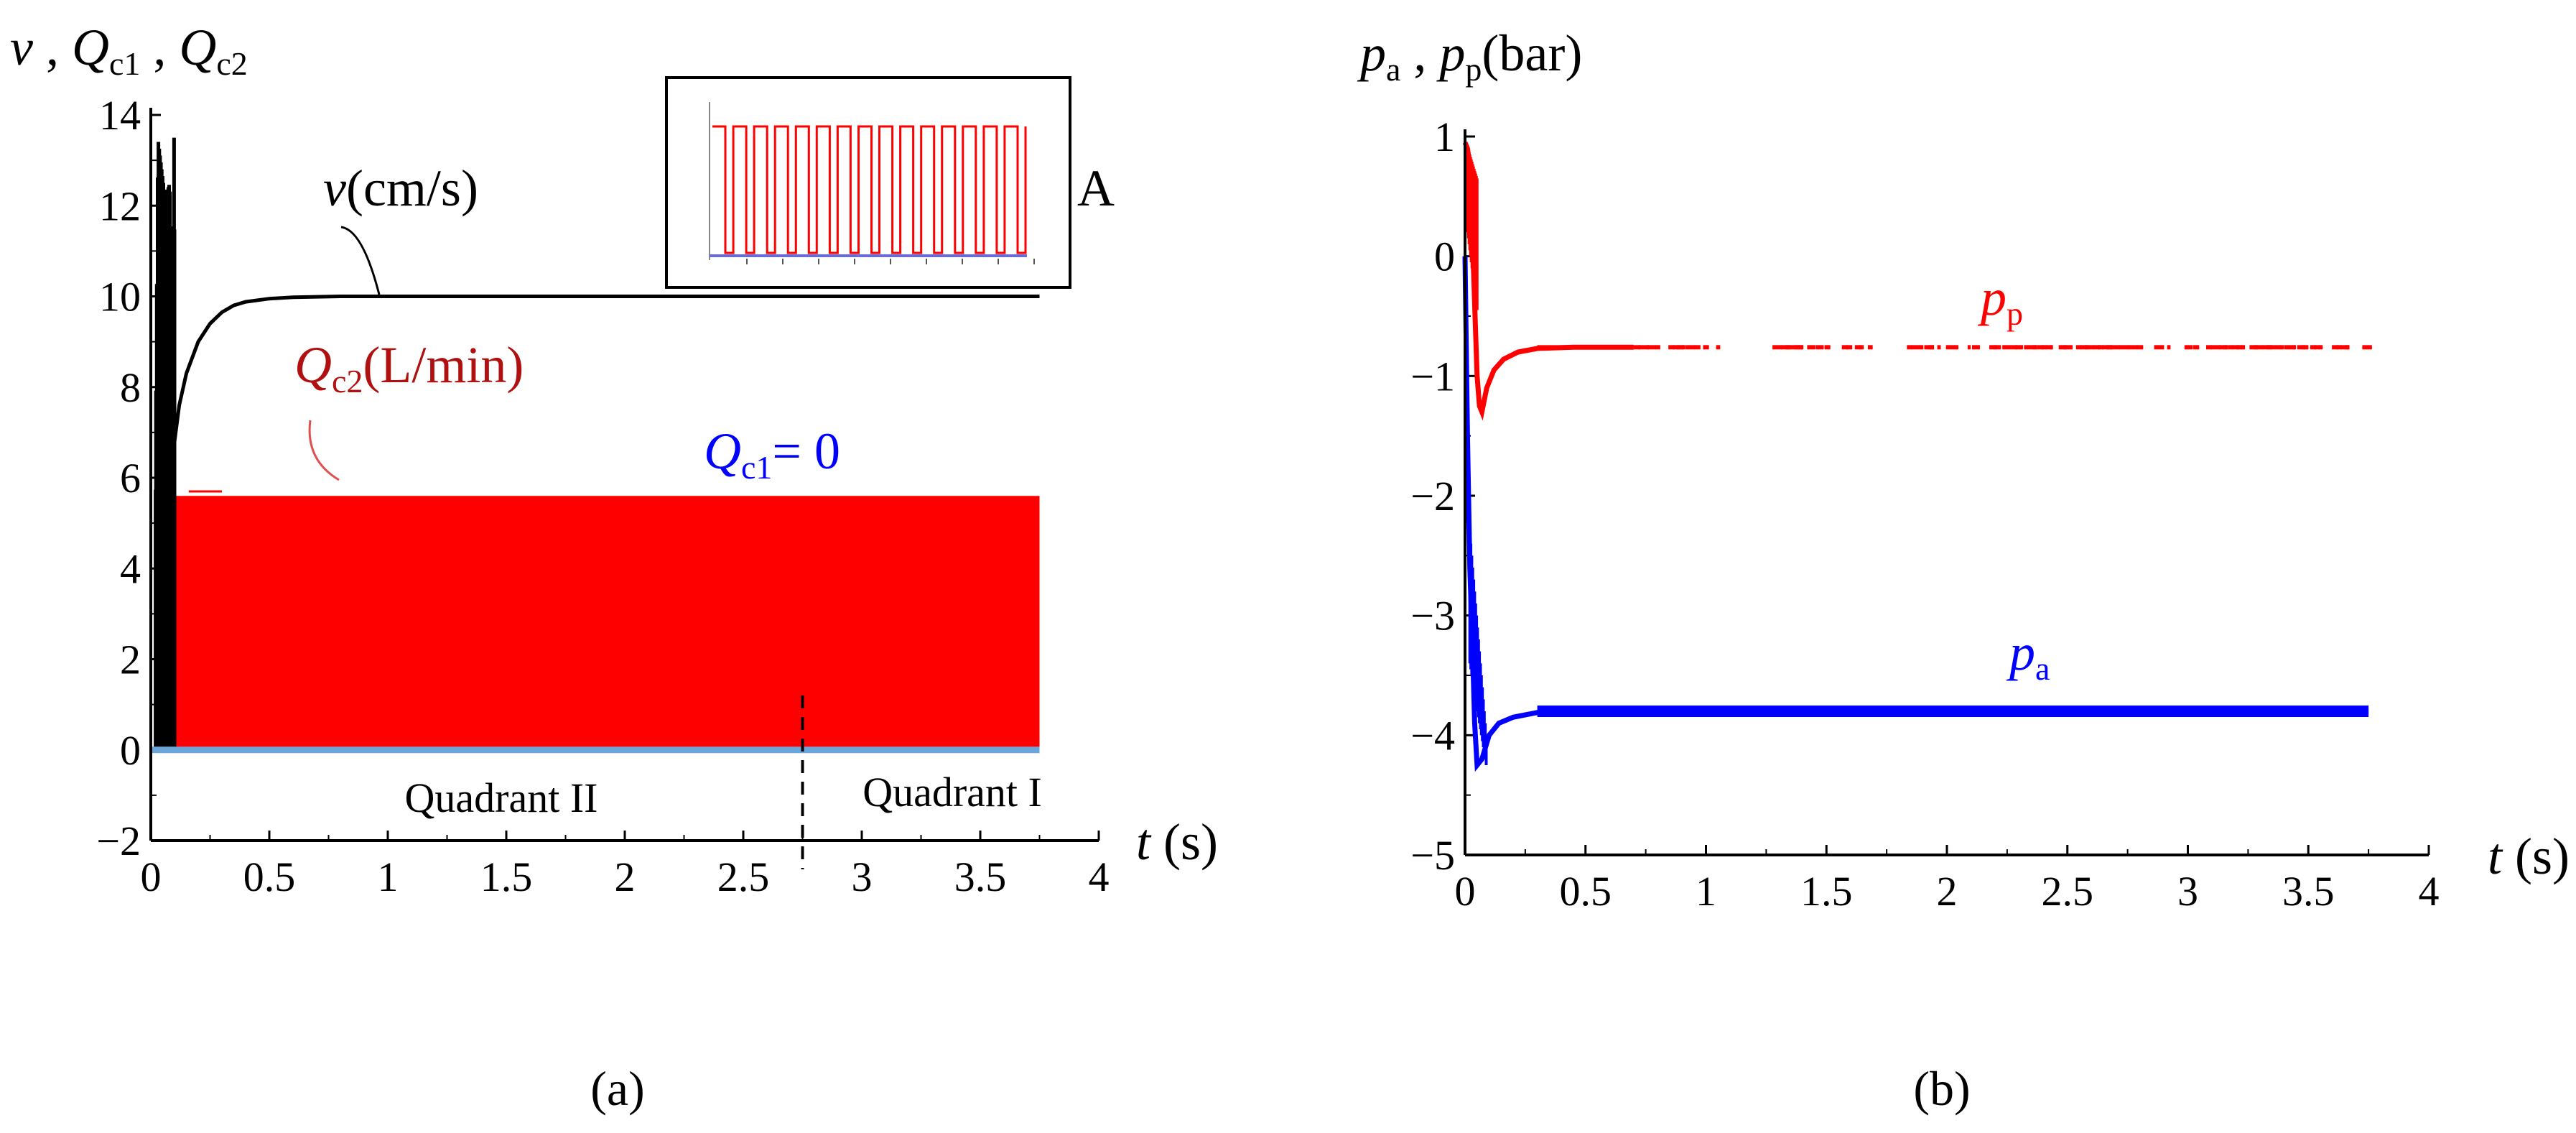 This screenshot has height=1133, width=2576. What do you see at coordinates (1548, 281) in the screenshot?
I see `pp-series-line` at bounding box center [1548, 281].